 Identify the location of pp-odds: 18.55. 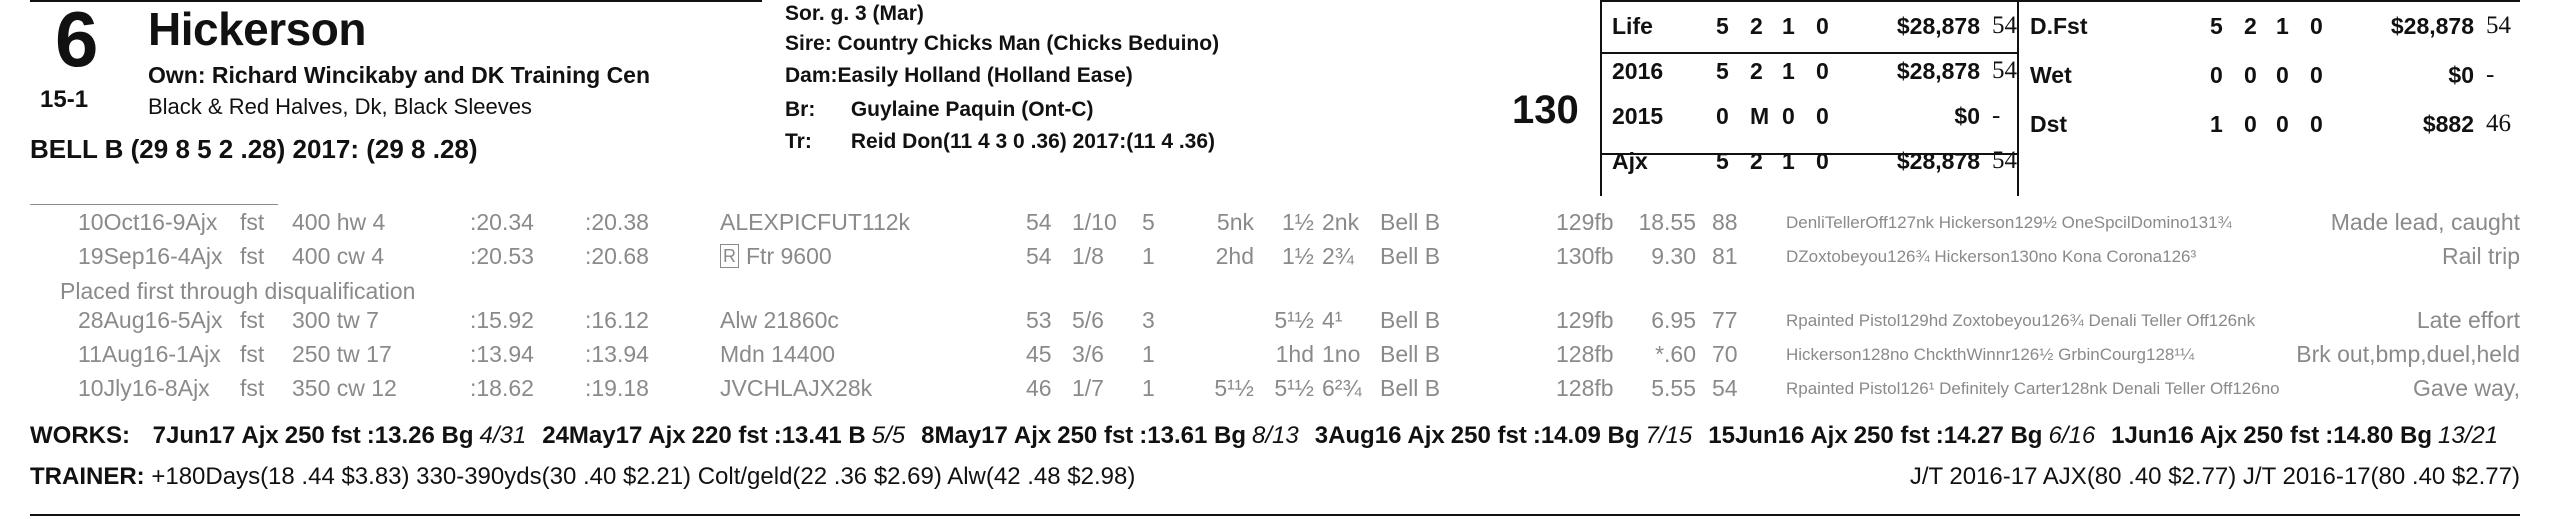
(1667, 222).